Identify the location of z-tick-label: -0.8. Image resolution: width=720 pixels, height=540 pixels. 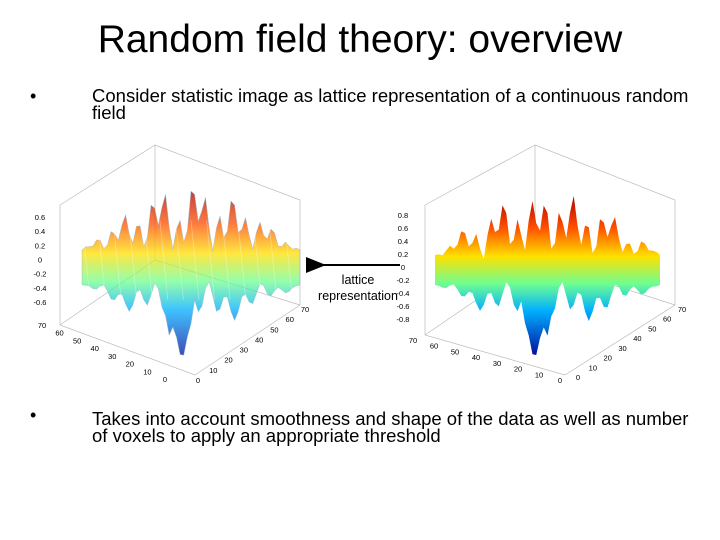
(403, 319).